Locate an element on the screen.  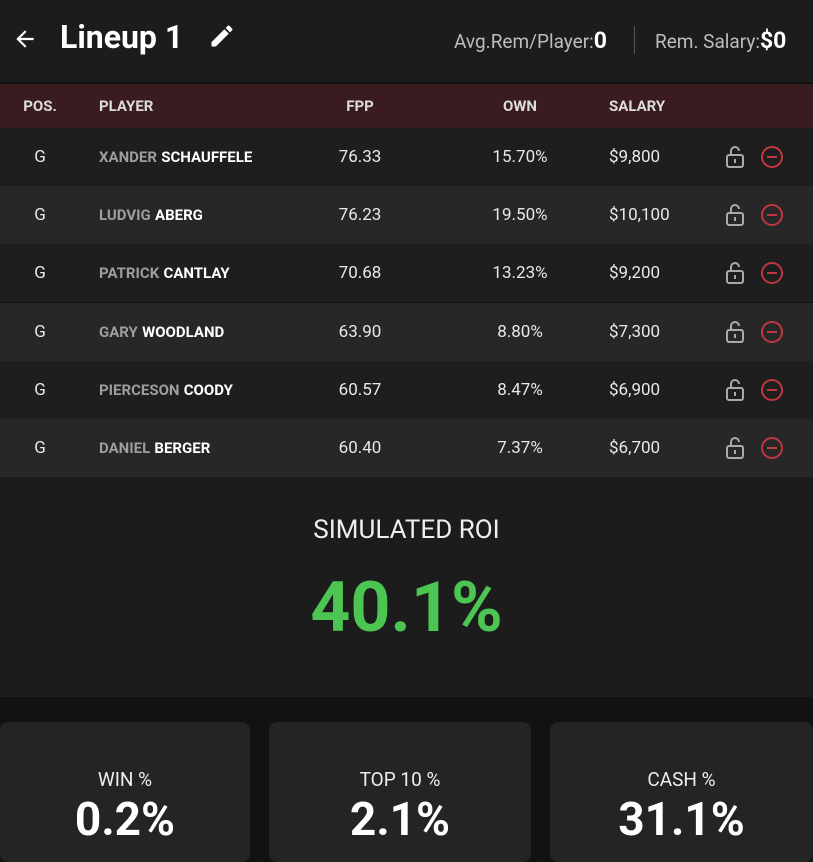
header-bar: Lineup 1 Avg.Rem/Player:0 Rem. Salary:$0 is located at coordinates (406, 41).